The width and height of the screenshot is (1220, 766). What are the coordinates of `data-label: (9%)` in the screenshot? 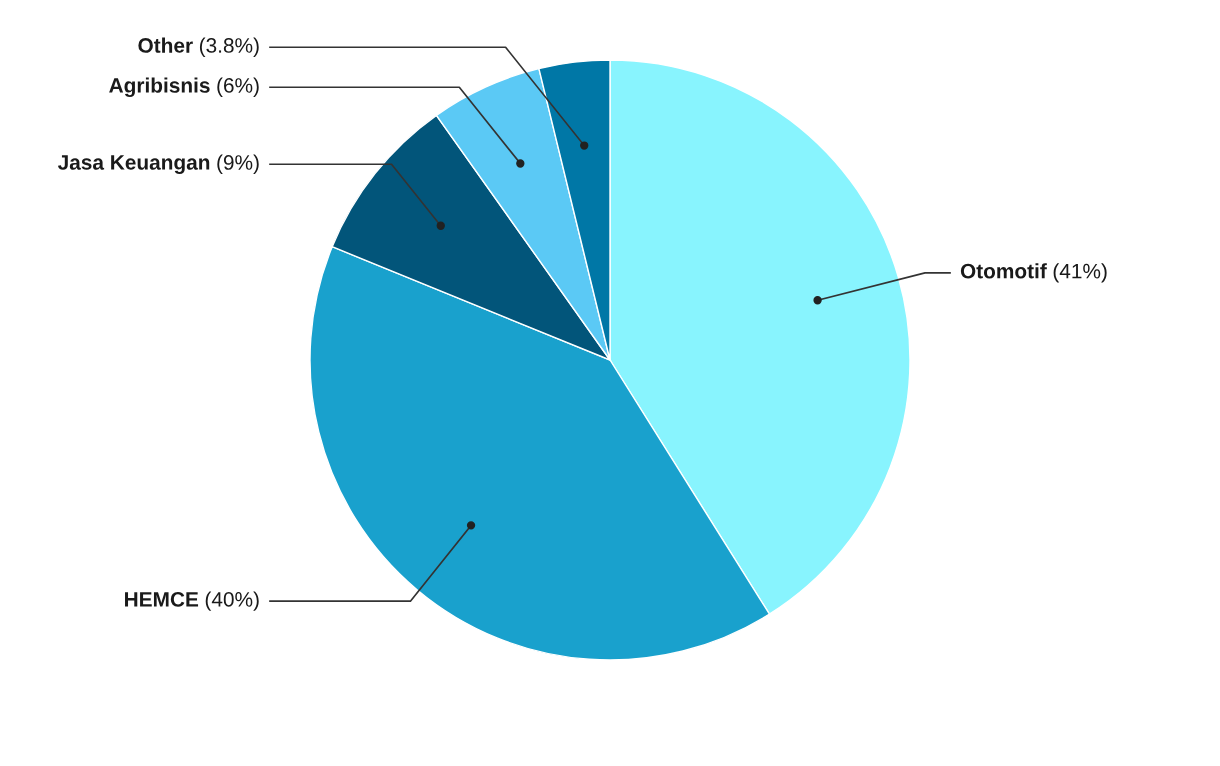 It's located at (238, 164).